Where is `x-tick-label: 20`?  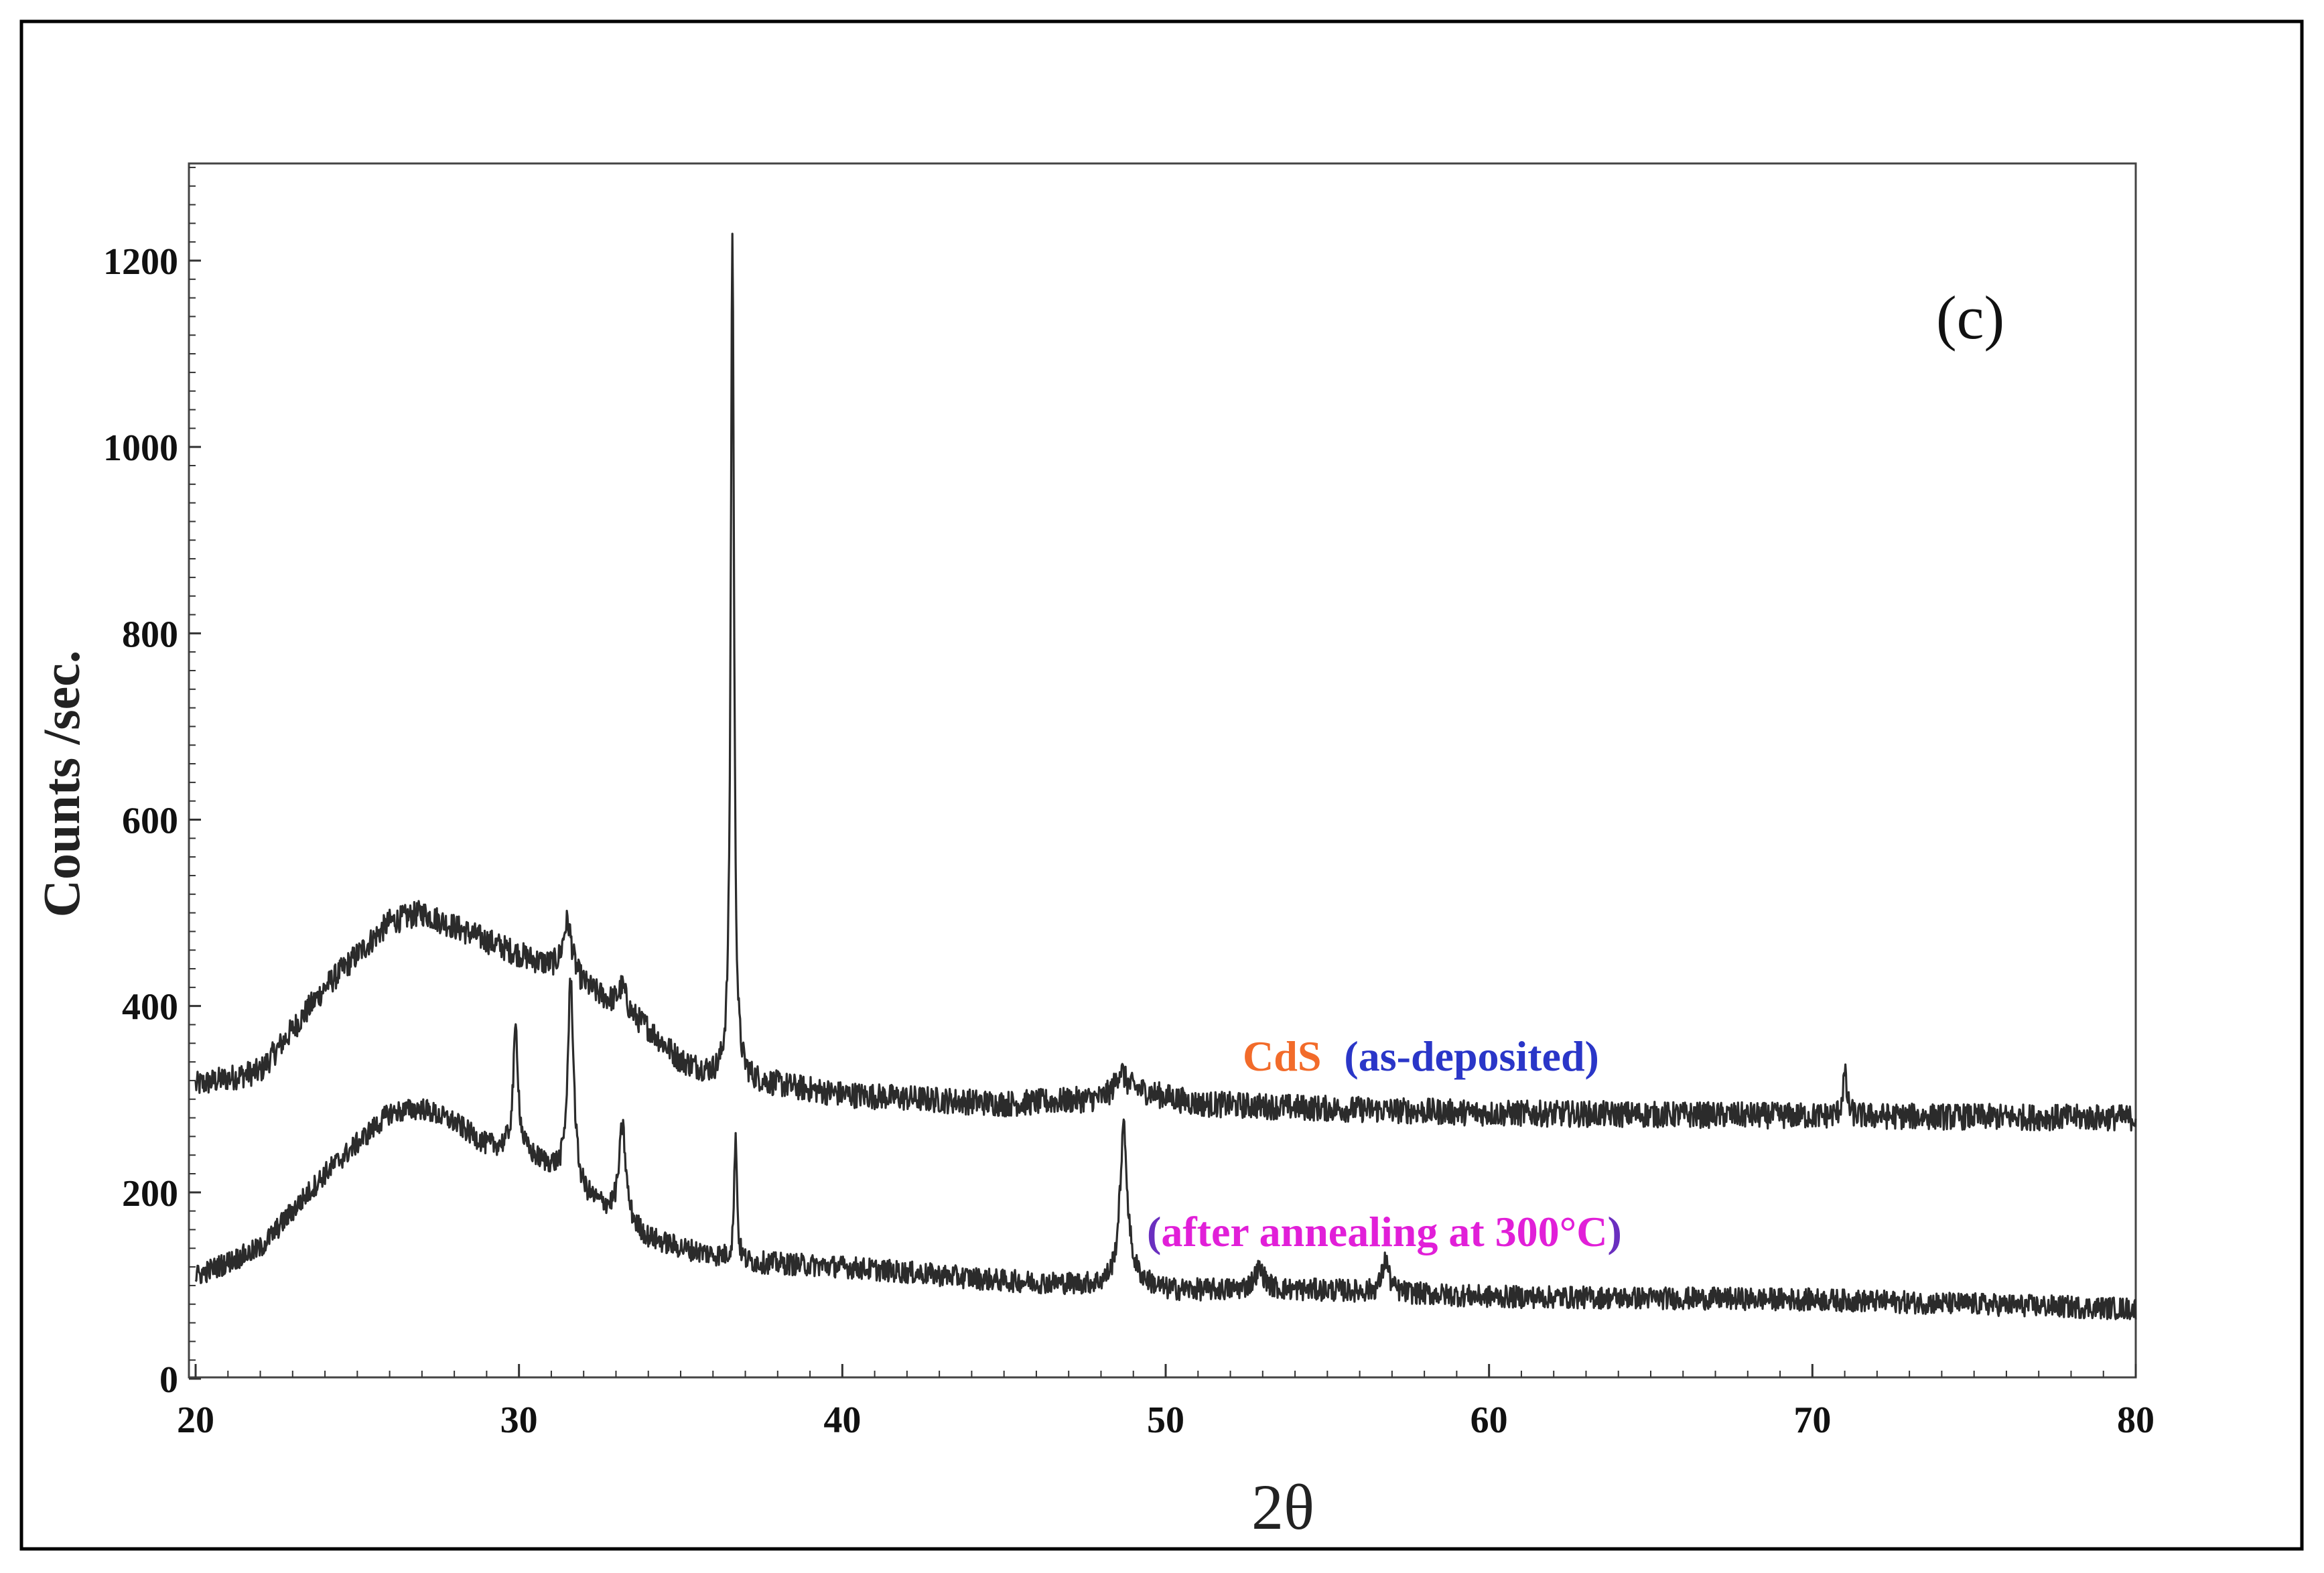
x-tick-label: 20 is located at coordinates (195, 1420).